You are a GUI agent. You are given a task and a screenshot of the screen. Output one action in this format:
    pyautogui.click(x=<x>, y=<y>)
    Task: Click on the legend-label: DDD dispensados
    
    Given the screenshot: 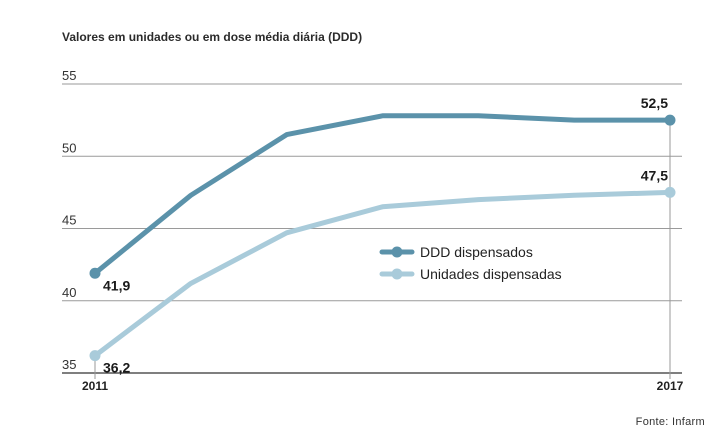 What is the action you would take?
    pyautogui.click(x=476, y=252)
    